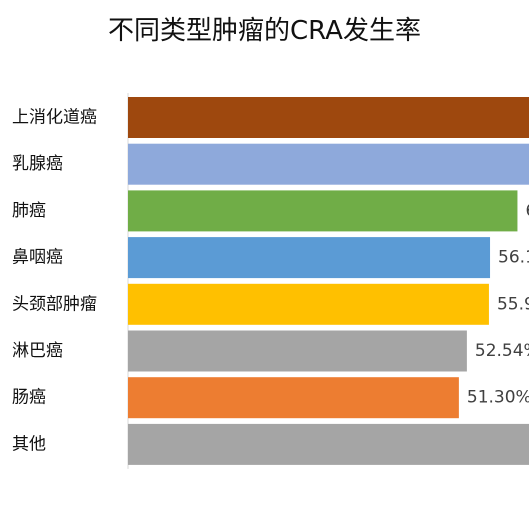 The height and width of the screenshot is (531, 529). What do you see at coordinates (54, 118) in the screenshot?
I see `category-label-1: 上消化道癌` at bounding box center [54, 118].